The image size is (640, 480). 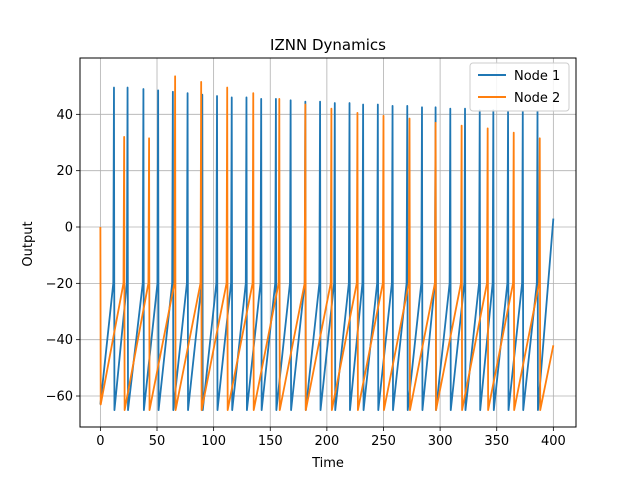 What do you see at coordinates (100, 441) in the screenshot?
I see `x-tick-label: 0` at bounding box center [100, 441].